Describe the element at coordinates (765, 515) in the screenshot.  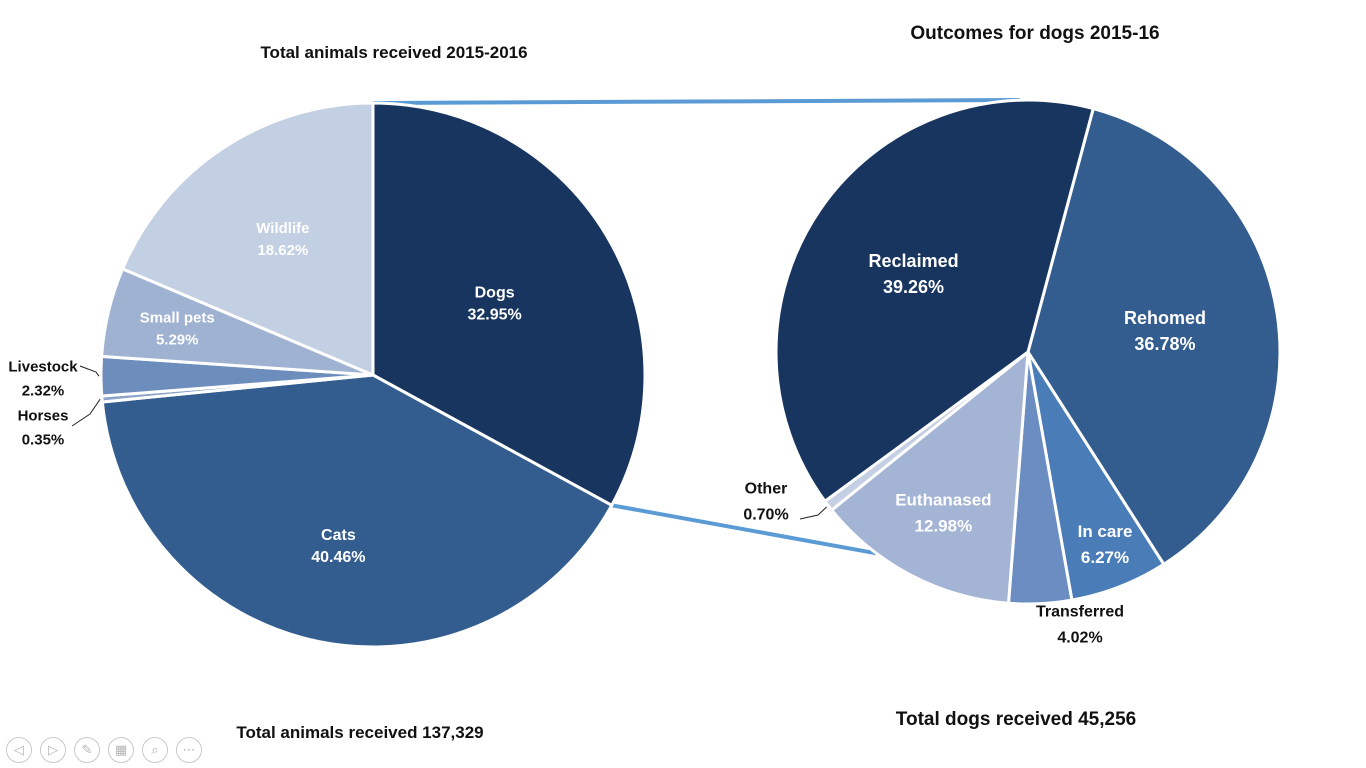
I see `slice-value-other: 0.70%` at that location.